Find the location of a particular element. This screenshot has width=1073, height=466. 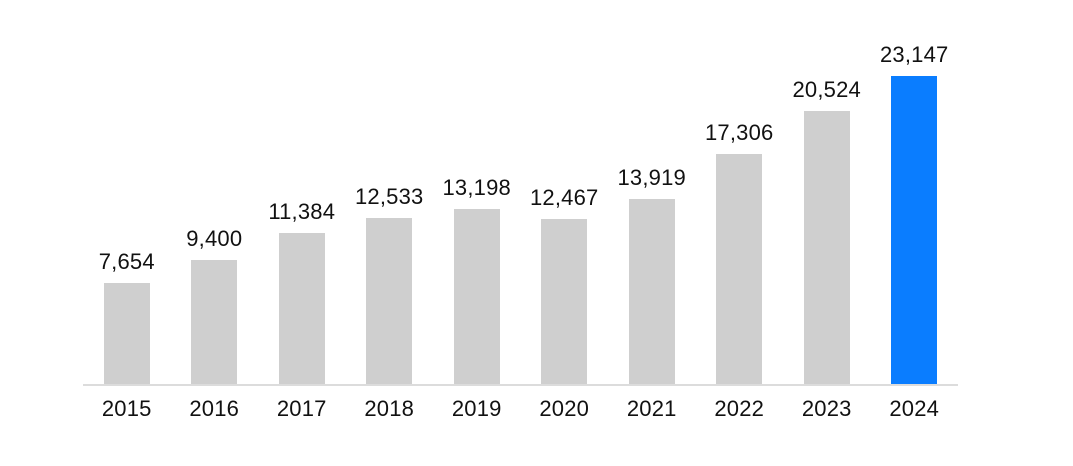

bar-value-label: 12,467 is located at coordinates (564, 197).